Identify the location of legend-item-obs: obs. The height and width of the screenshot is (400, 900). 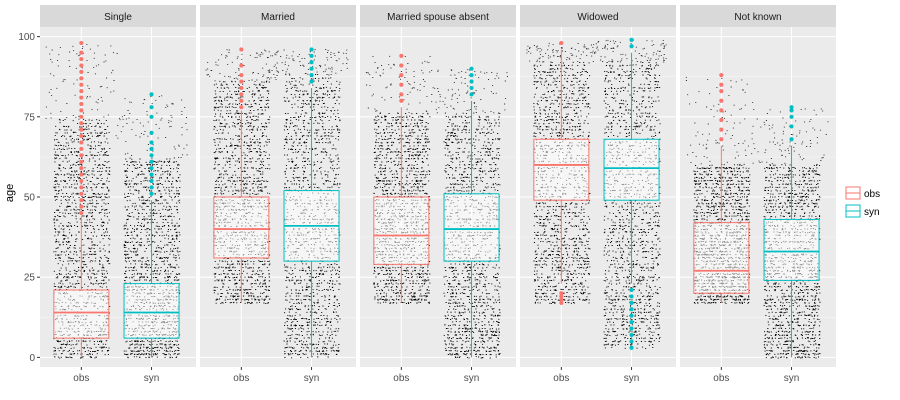
(862, 193).